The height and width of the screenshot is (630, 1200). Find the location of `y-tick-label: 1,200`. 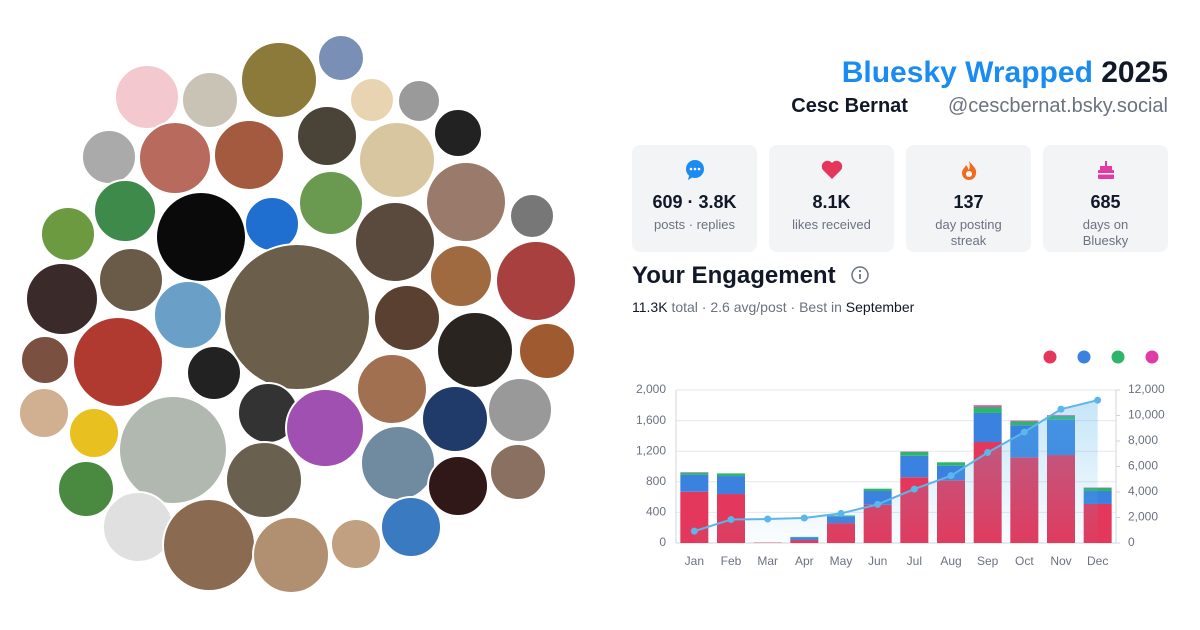

y-tick-label: 1,200 is located at coordinates (651, 450).